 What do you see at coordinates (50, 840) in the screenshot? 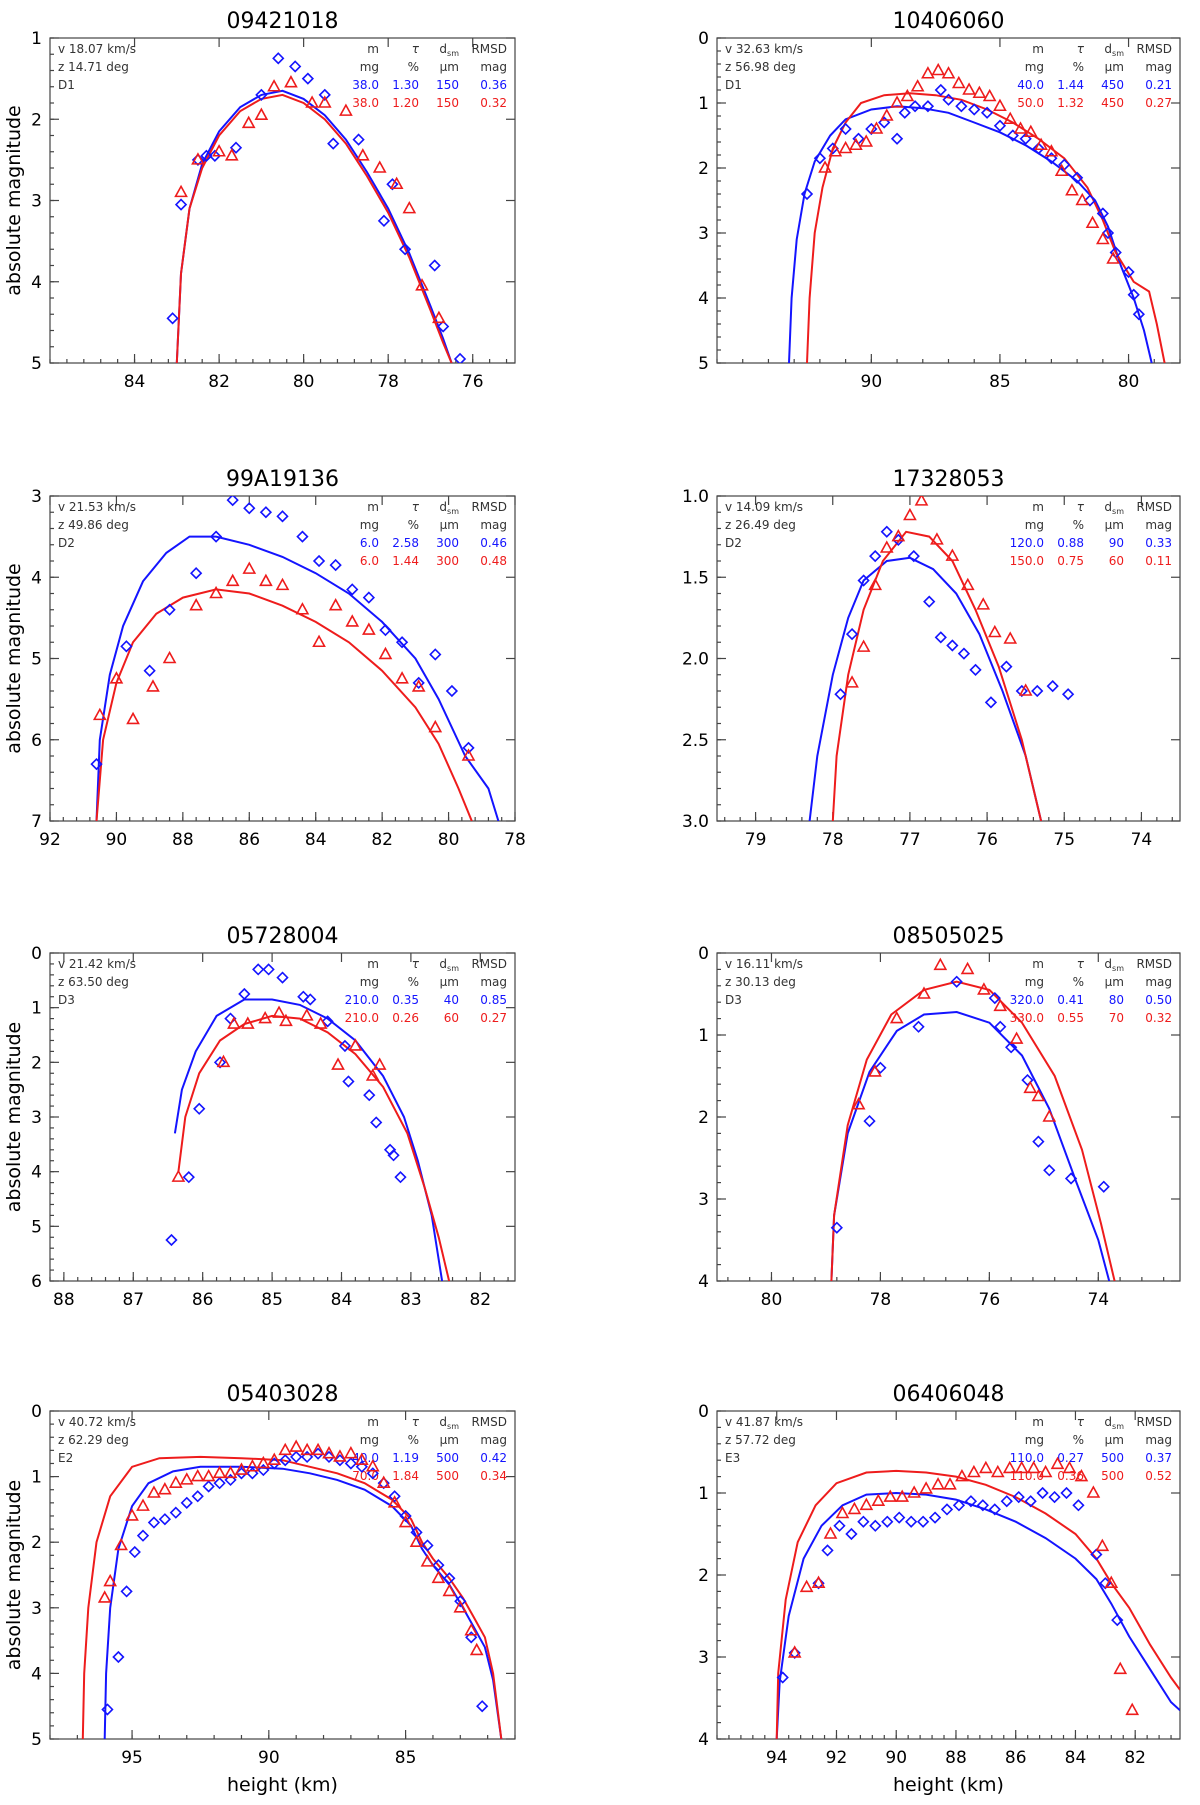
I see `x-tick-label: 92` at bounding box center [50, 840].